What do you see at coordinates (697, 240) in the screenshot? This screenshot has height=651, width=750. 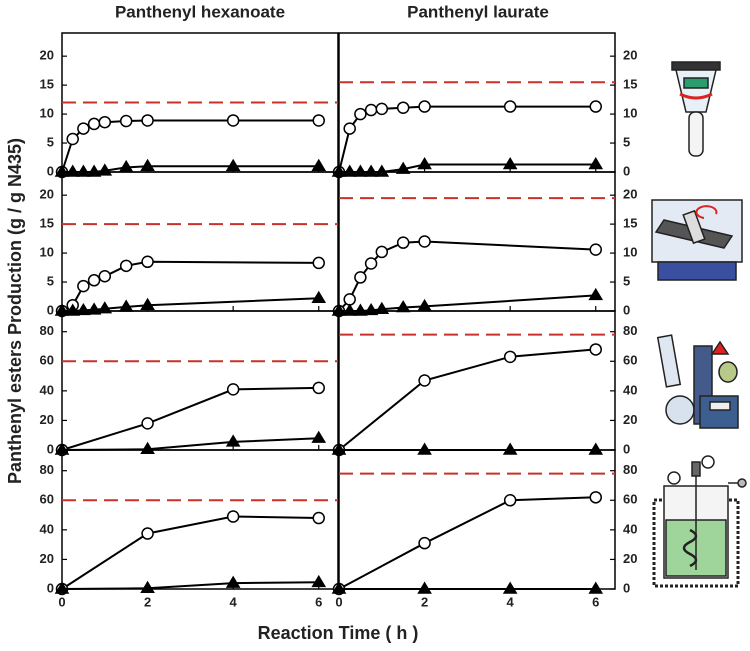 I see `icon-shaker` at bounding box center [697, 240].